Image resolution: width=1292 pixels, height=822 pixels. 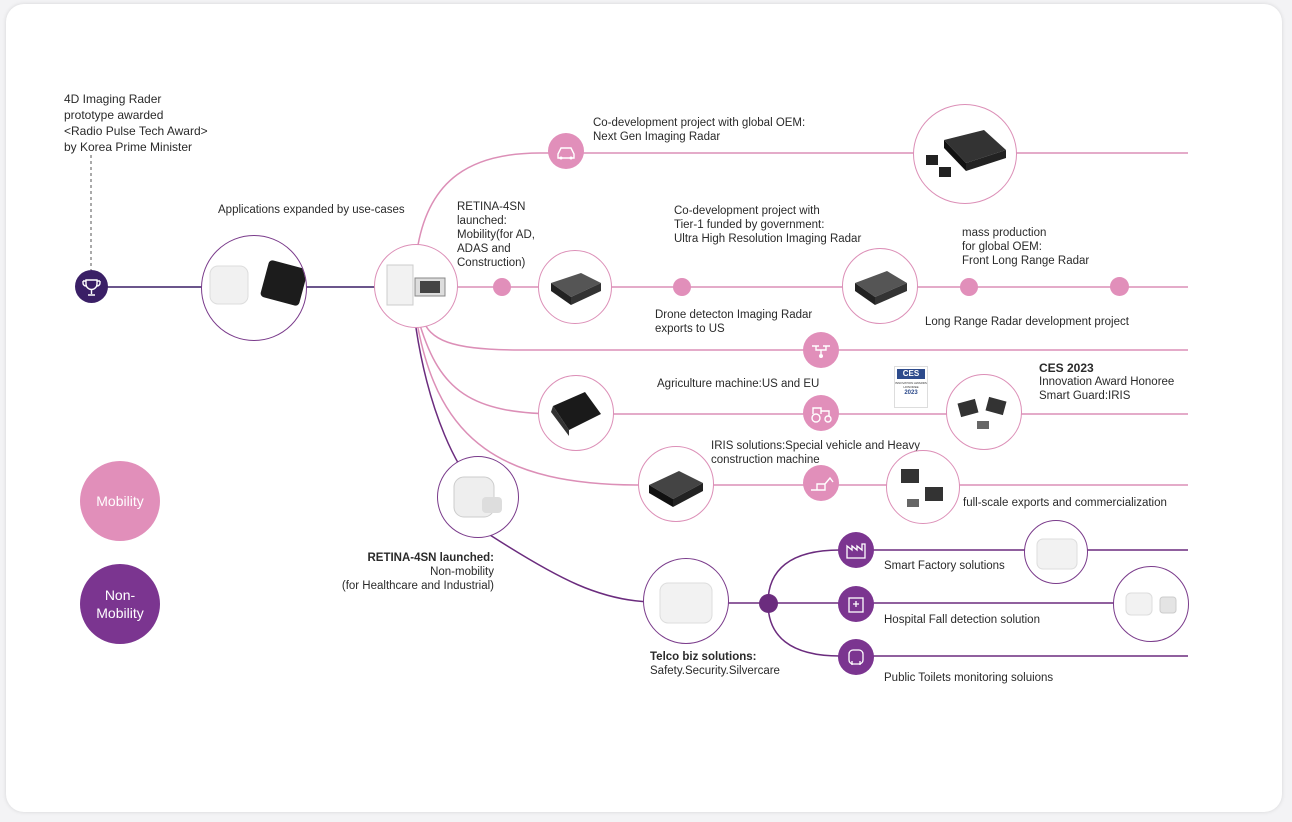 What do you see at coordinates (1004, 233) in the screenshot?
I see `mass-prod-l1: mass production` at bounding box center [1004, 233].